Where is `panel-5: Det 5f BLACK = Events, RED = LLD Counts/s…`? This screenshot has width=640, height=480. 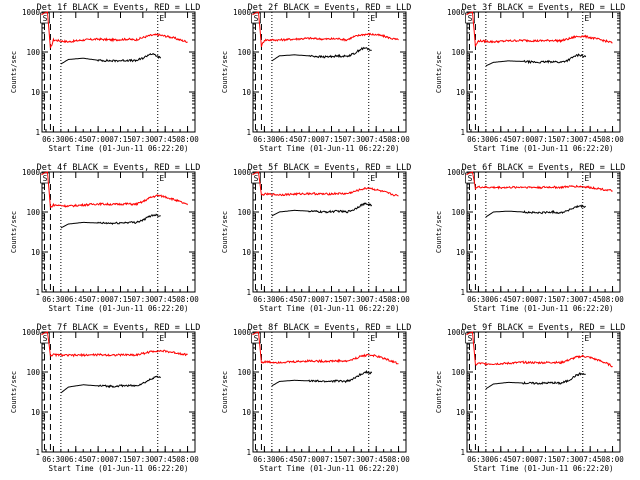 panel-5: Det 5f BLACK = Events, RED = LLD Counts/s… is located at coordinates (316, 238).